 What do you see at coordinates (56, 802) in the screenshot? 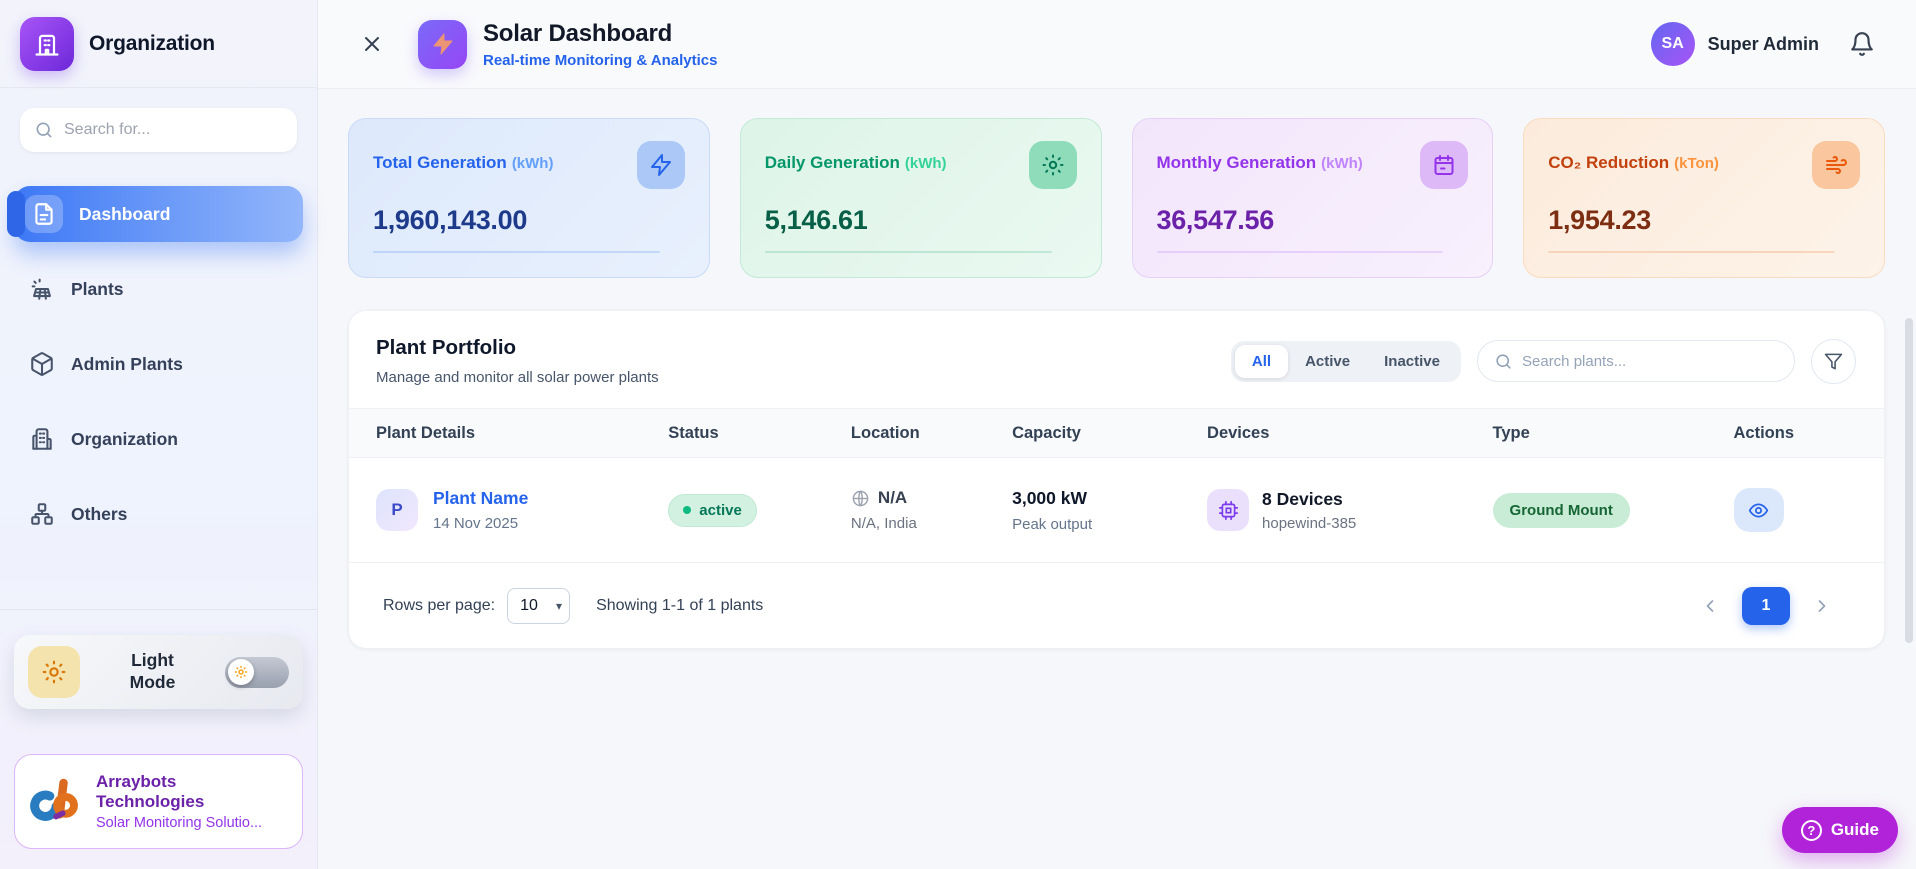
I see `arraybots-logo-icon` at bounding box center [56, 802].